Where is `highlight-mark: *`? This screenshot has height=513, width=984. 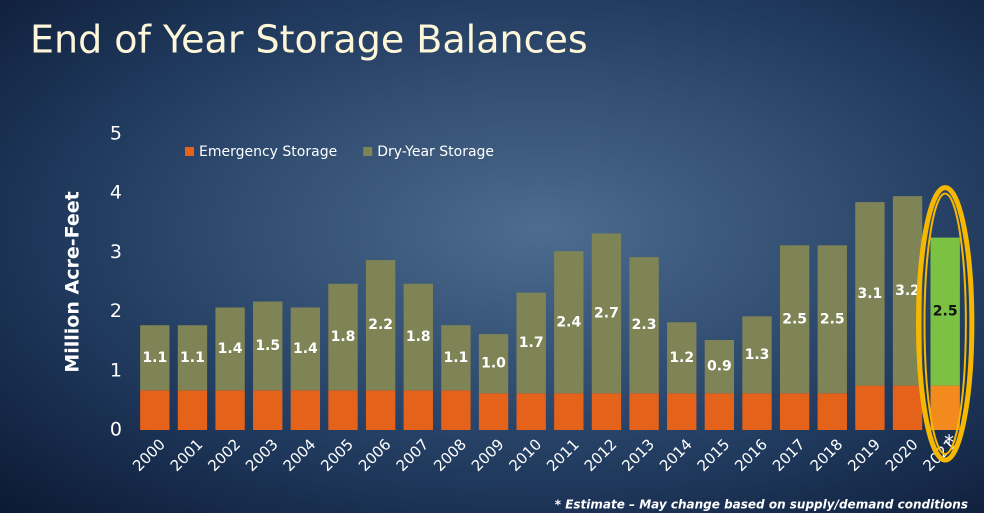 highlight-mark: * is located at coordinates (949, 443).